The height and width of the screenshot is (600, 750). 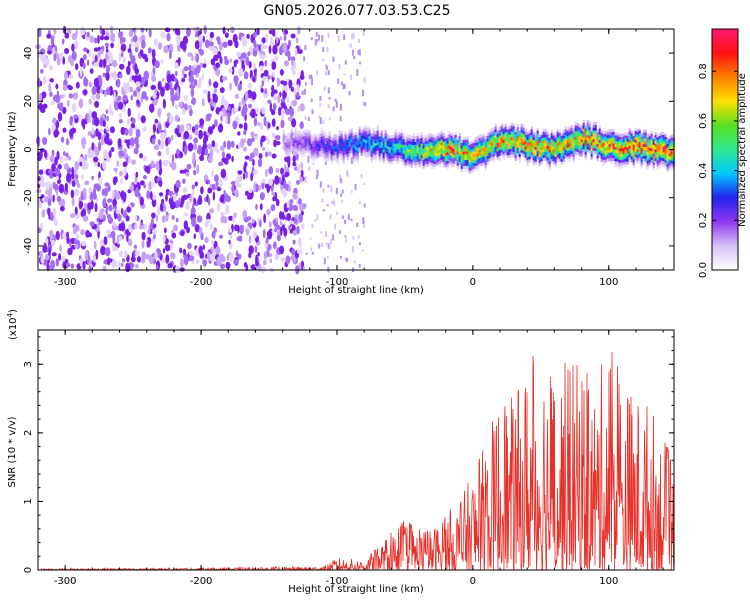 I want to click on snr-y-label: SNR (10 * v/v), so click(x=12, y=451).